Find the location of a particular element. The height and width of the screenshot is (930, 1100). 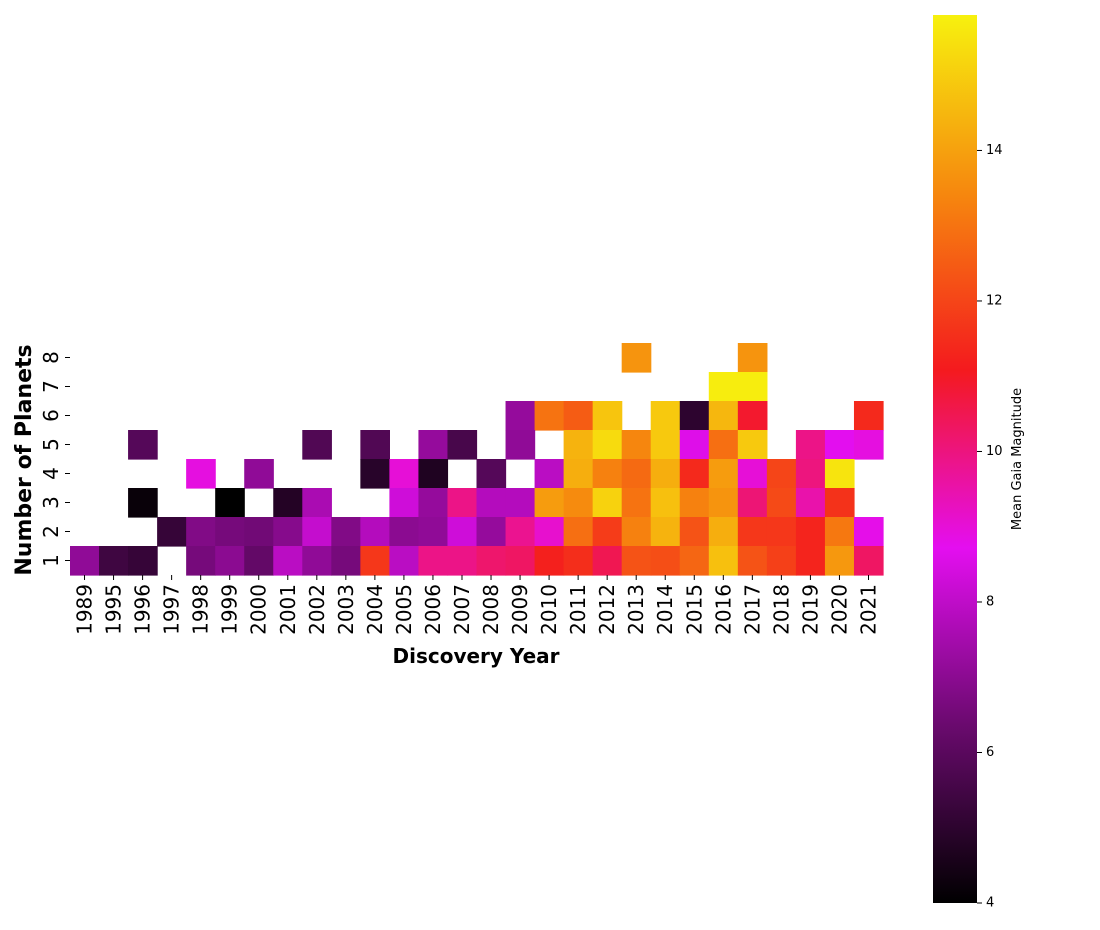

colorbar-tick-label: 8 is located at coordinates (990, 601).